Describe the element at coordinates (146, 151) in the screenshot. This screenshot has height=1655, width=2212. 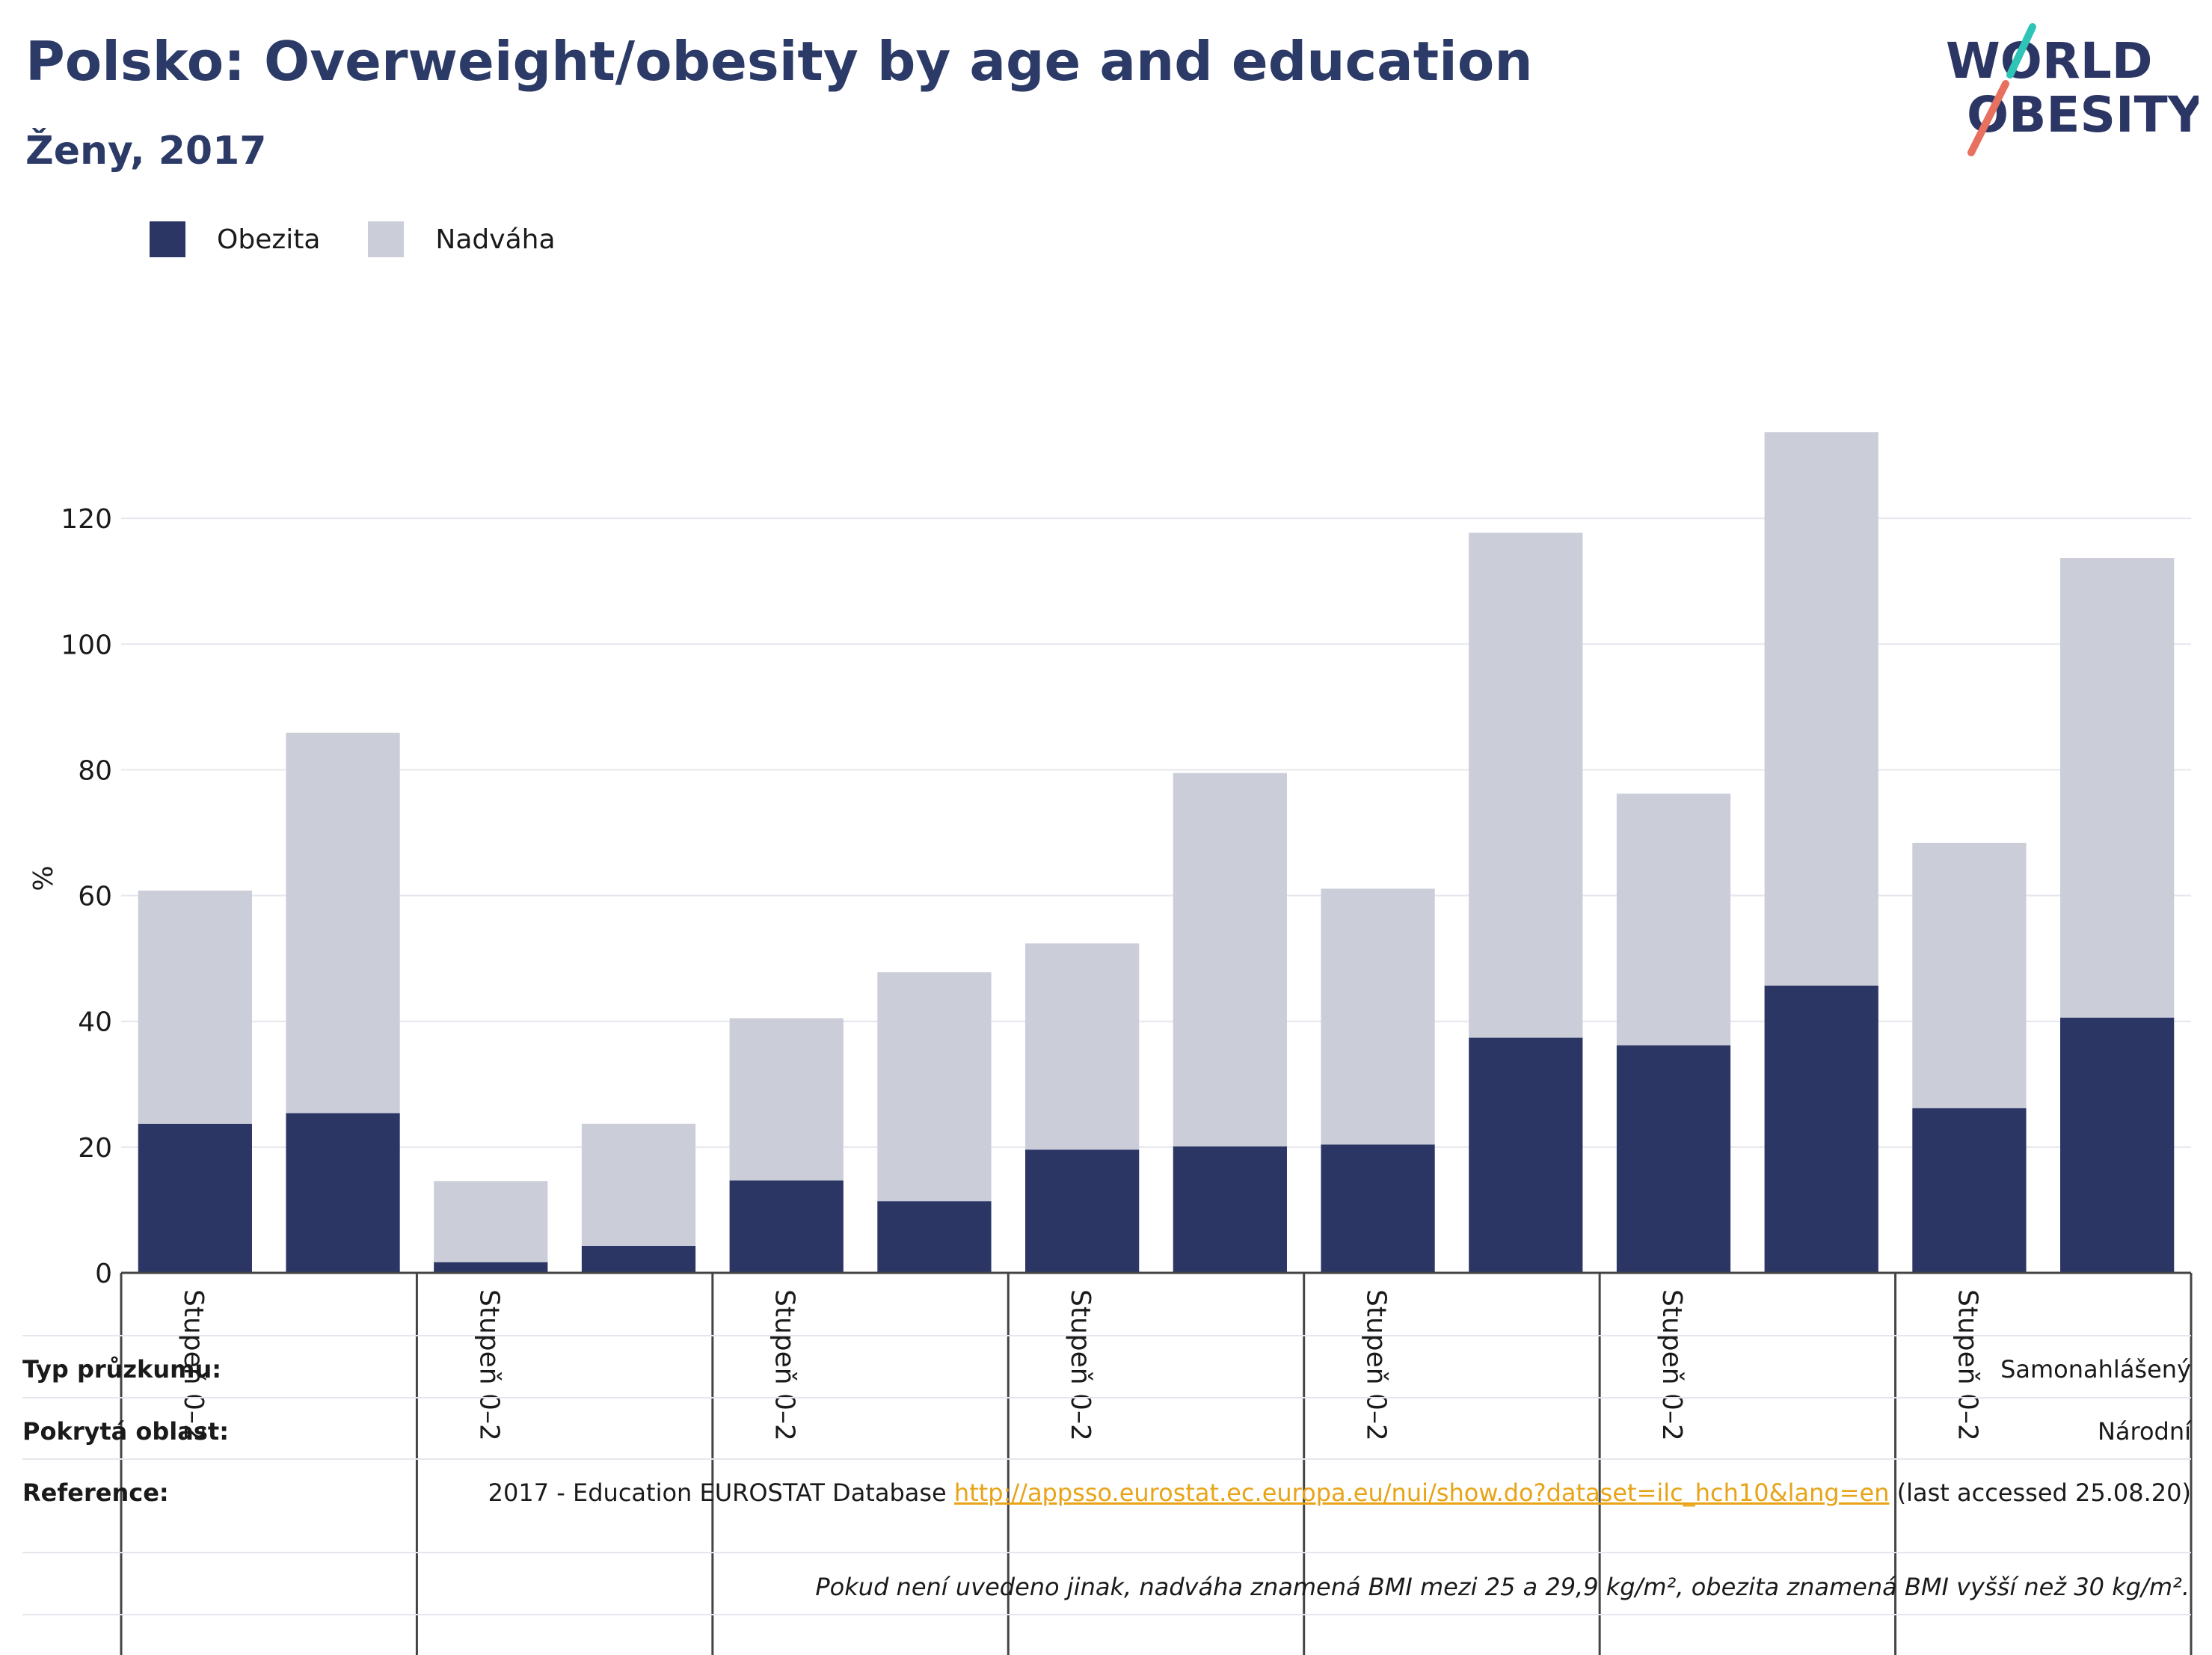
I see `chart-subtitle: Ženy, 2017` at that location.